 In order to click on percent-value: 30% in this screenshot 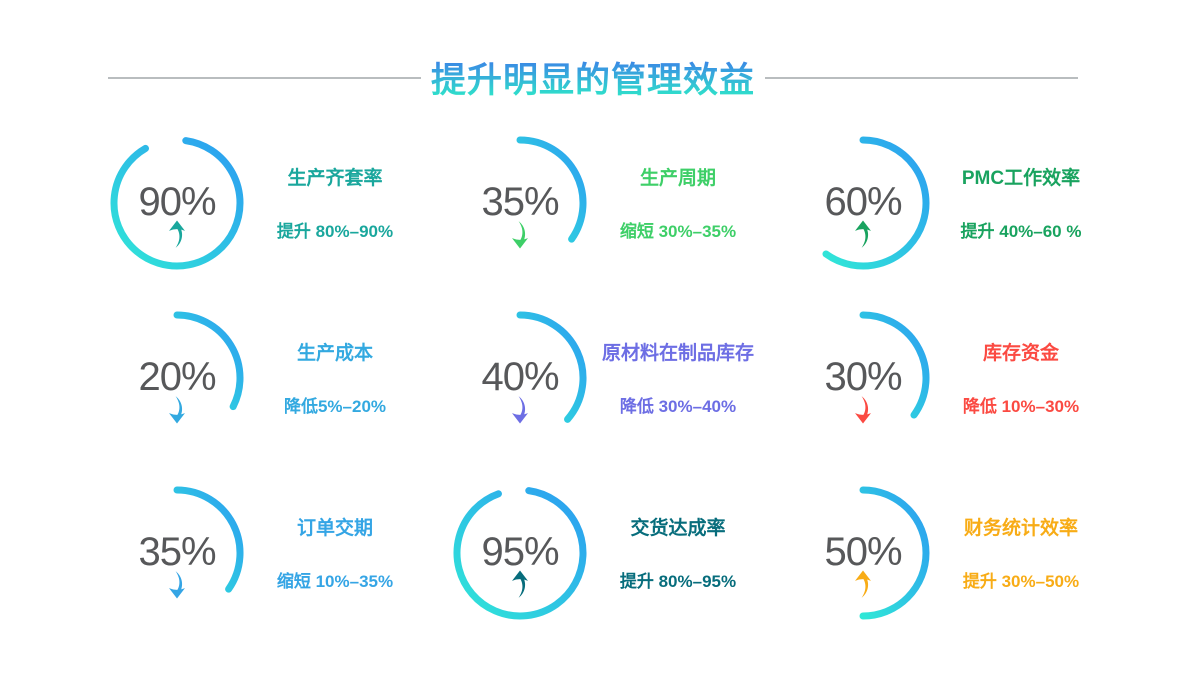, I will do `click(863, 377)`.